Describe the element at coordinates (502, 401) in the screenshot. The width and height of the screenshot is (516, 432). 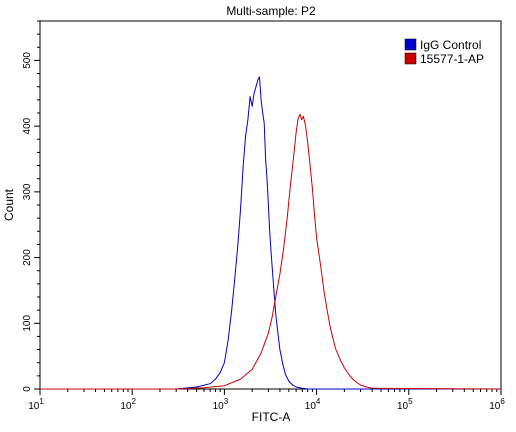
I see `x-tick-exponent: 6` at that location.